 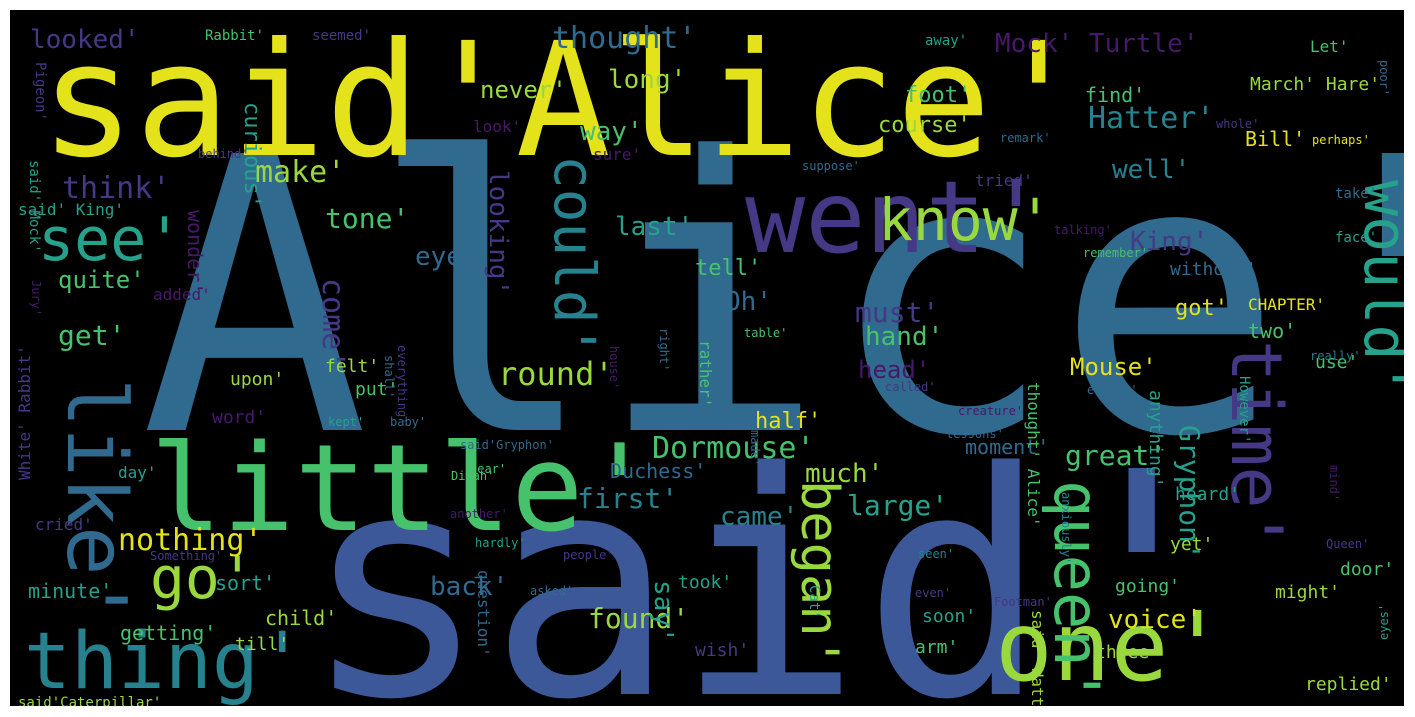 I want to click on word-go: go', so click(x=202, y=578).